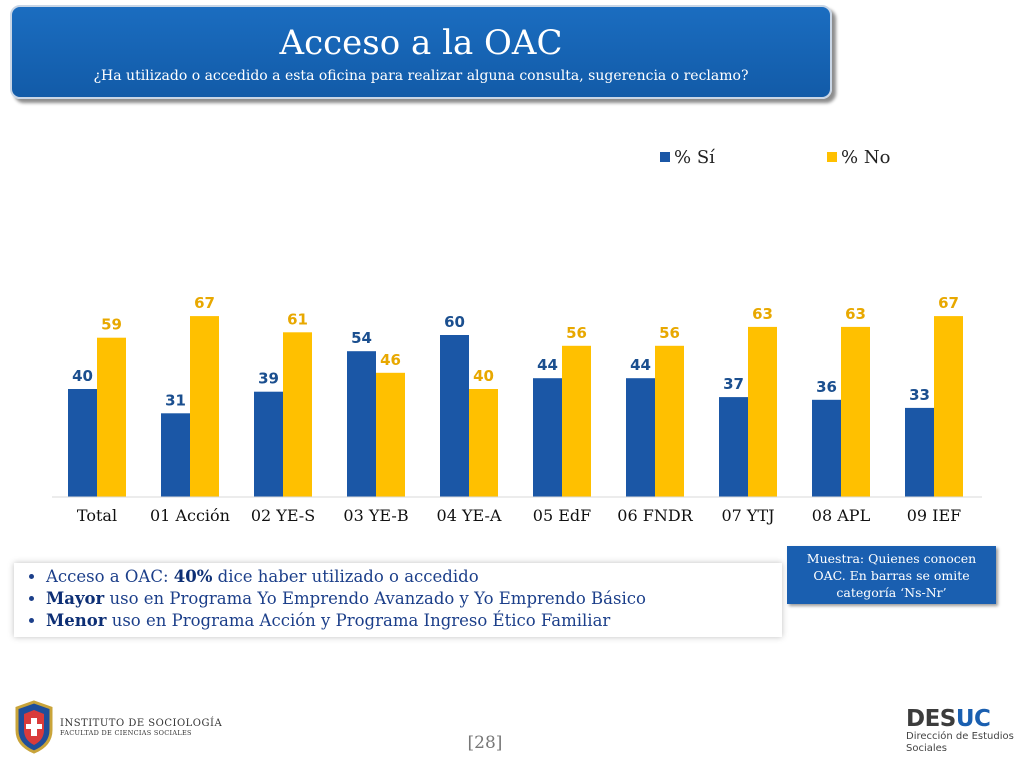 This screenshot has height=768, width=1024. Describe the element at coordinates (390, 360) in the screenshot. I see `value-label-no: 46` at that location.